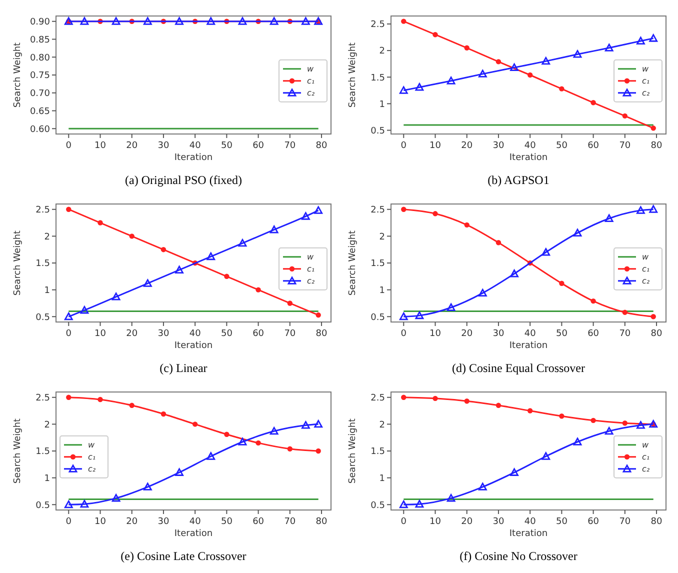 Image resolution: width=678 pixels, height=573 pixels. What do you see at coordinates (518, 368) in the screenshot?
I see `text: (d) Cosine Equal Crossover` at bounding box center [518, 368].